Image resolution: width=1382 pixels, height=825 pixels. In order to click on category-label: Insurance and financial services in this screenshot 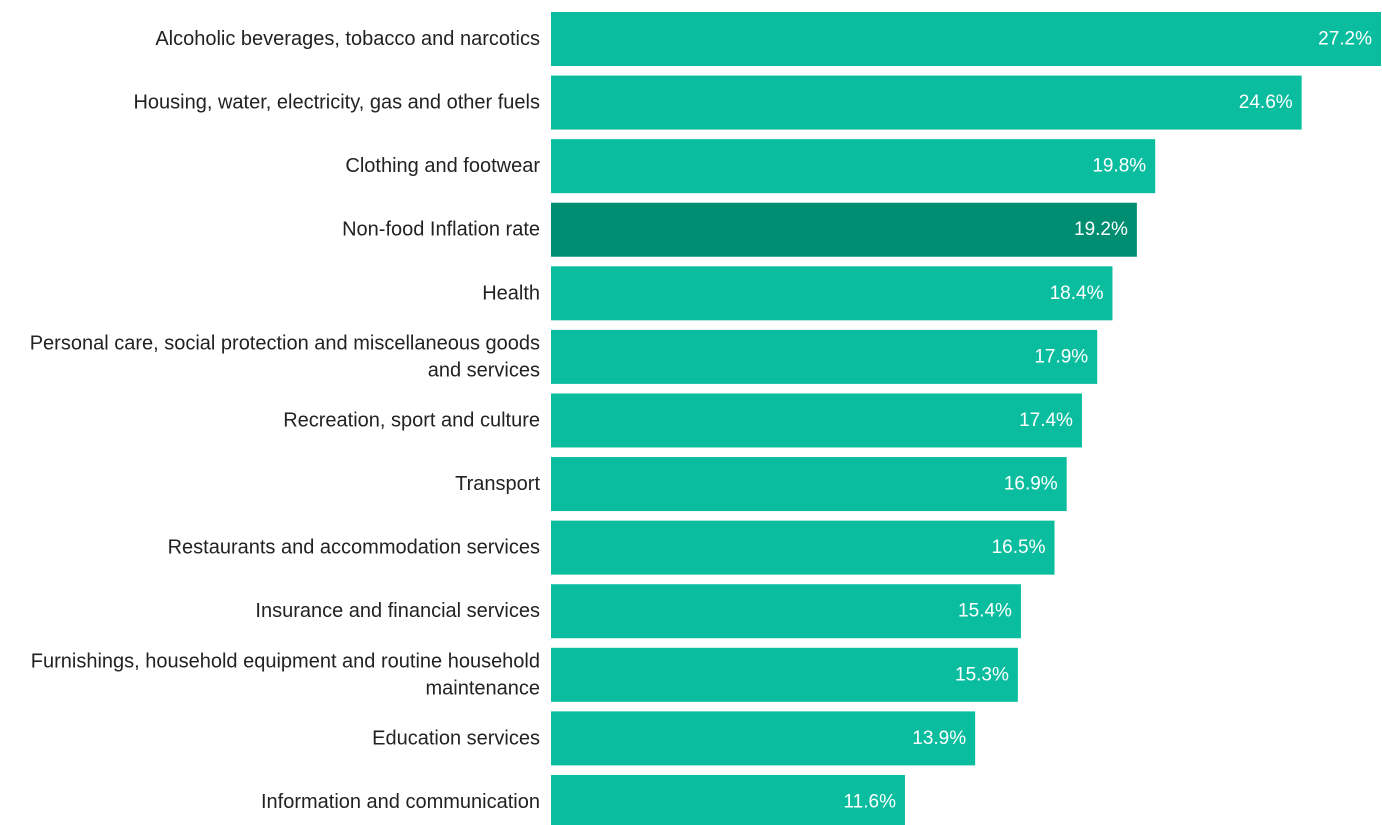, I will do `click(397, 611)`.